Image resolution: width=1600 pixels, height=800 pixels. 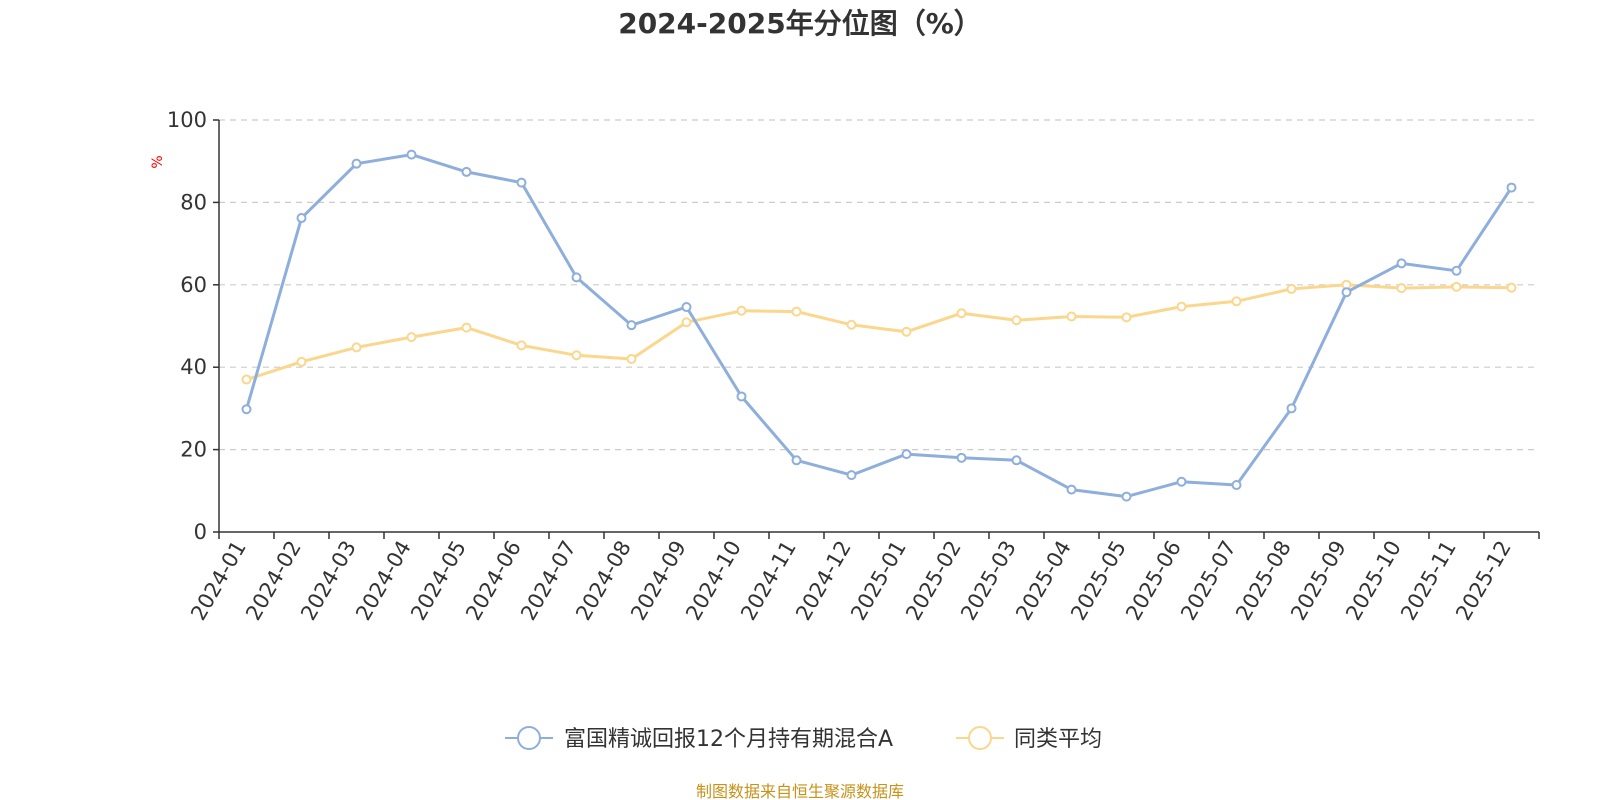 I want to click on x-tick-label: 2025-12, so click(x=1483, y=581).